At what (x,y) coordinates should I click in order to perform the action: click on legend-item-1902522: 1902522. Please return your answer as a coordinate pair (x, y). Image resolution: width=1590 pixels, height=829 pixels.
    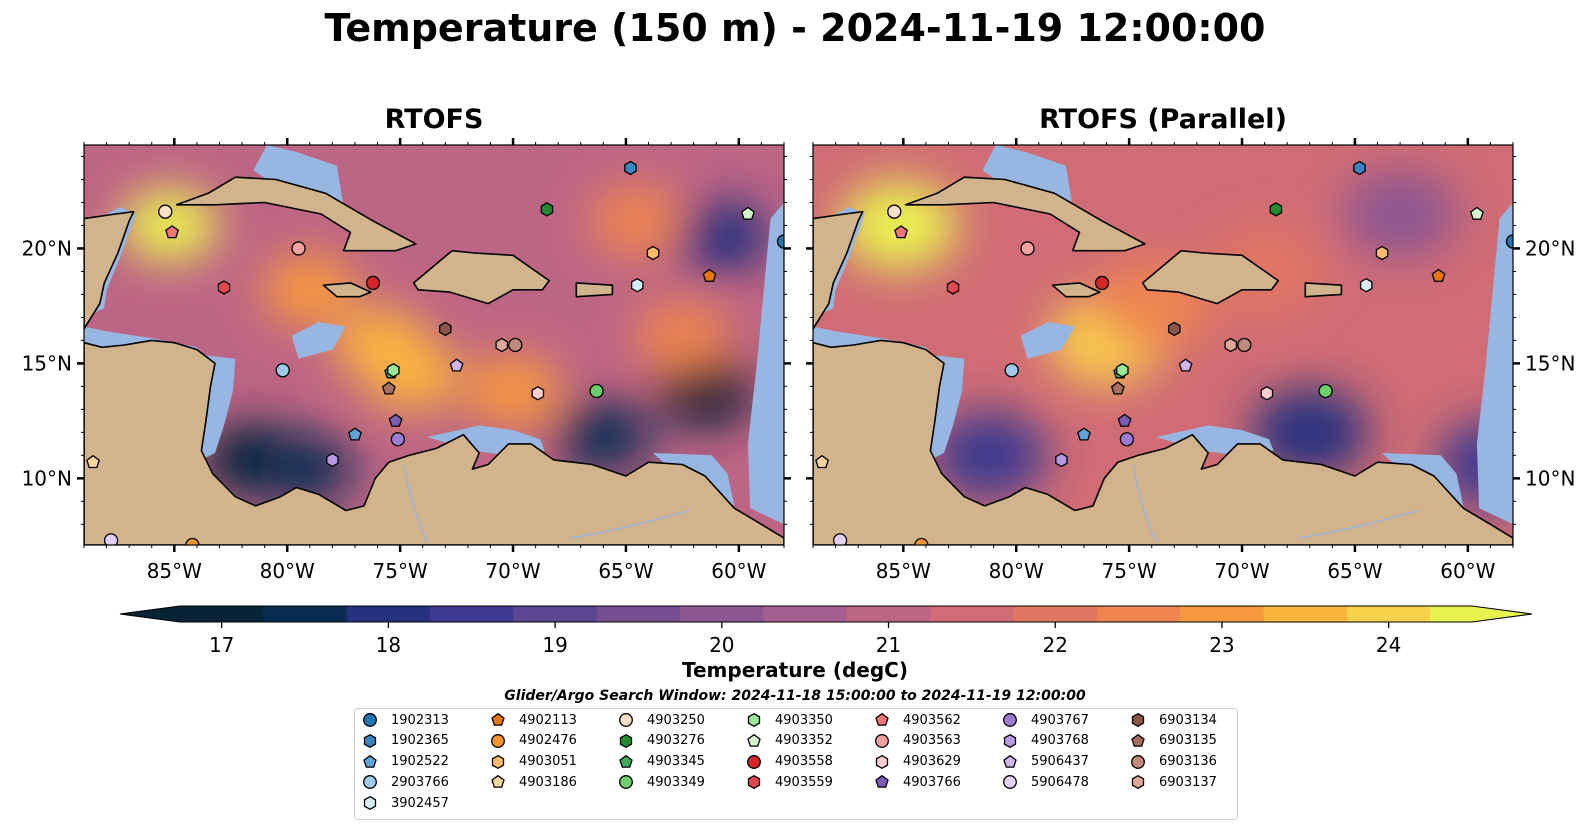
    Looking at the image, I should click on (405, 762).